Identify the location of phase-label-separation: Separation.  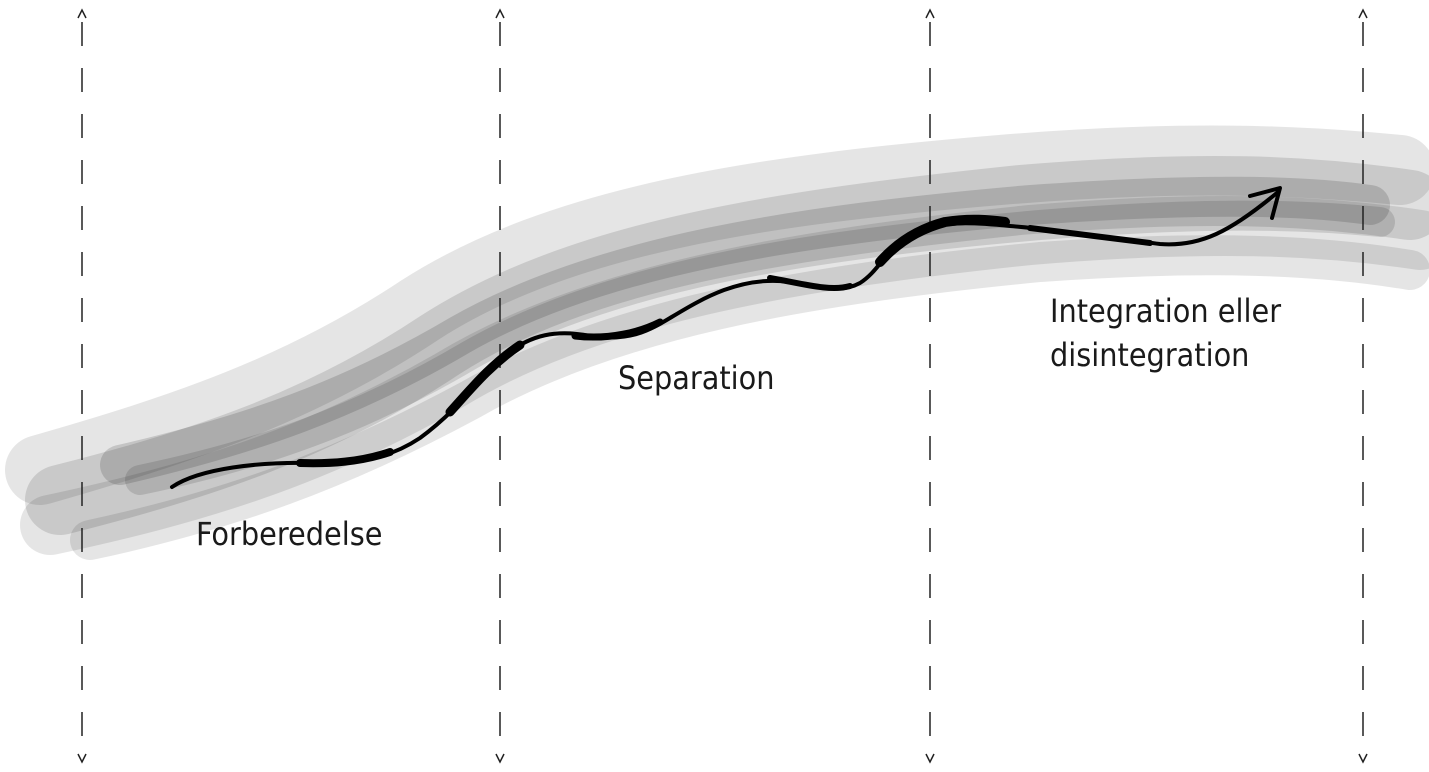
(696, 378).